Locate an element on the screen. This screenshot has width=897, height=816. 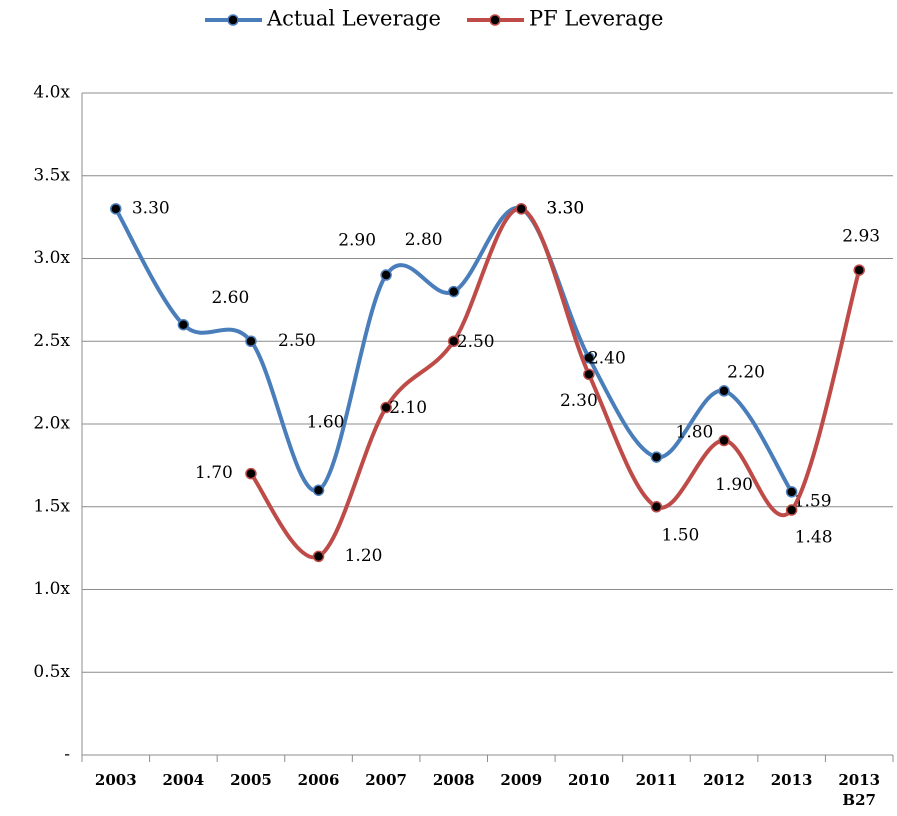
data-label: 2.80 is located at coordinates (424, 240).